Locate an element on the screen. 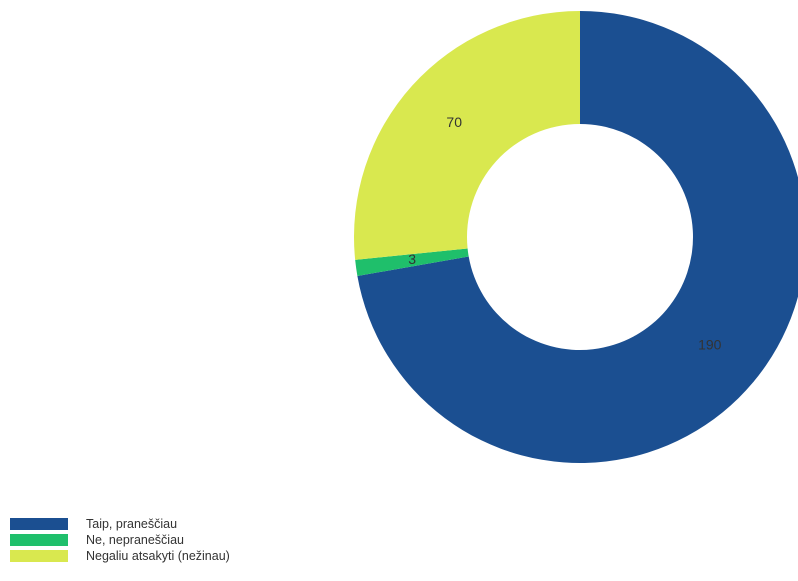  legend-item-taip: Taip, praneščiau is located at coordinates (120, 524).